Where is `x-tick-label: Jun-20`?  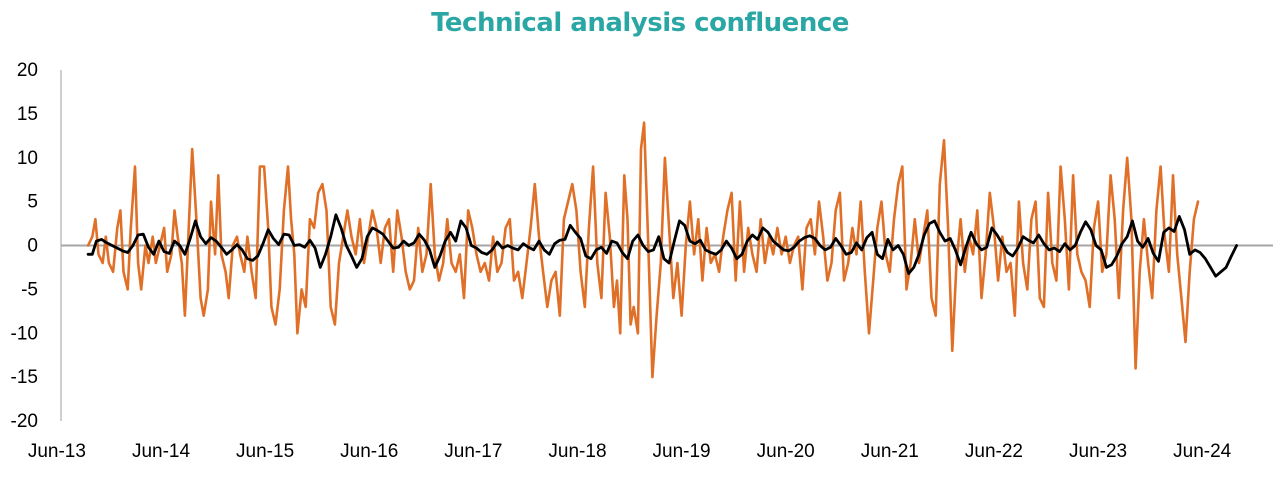
x-tick-label: Jun-20 is located at coordinates (786, 451).